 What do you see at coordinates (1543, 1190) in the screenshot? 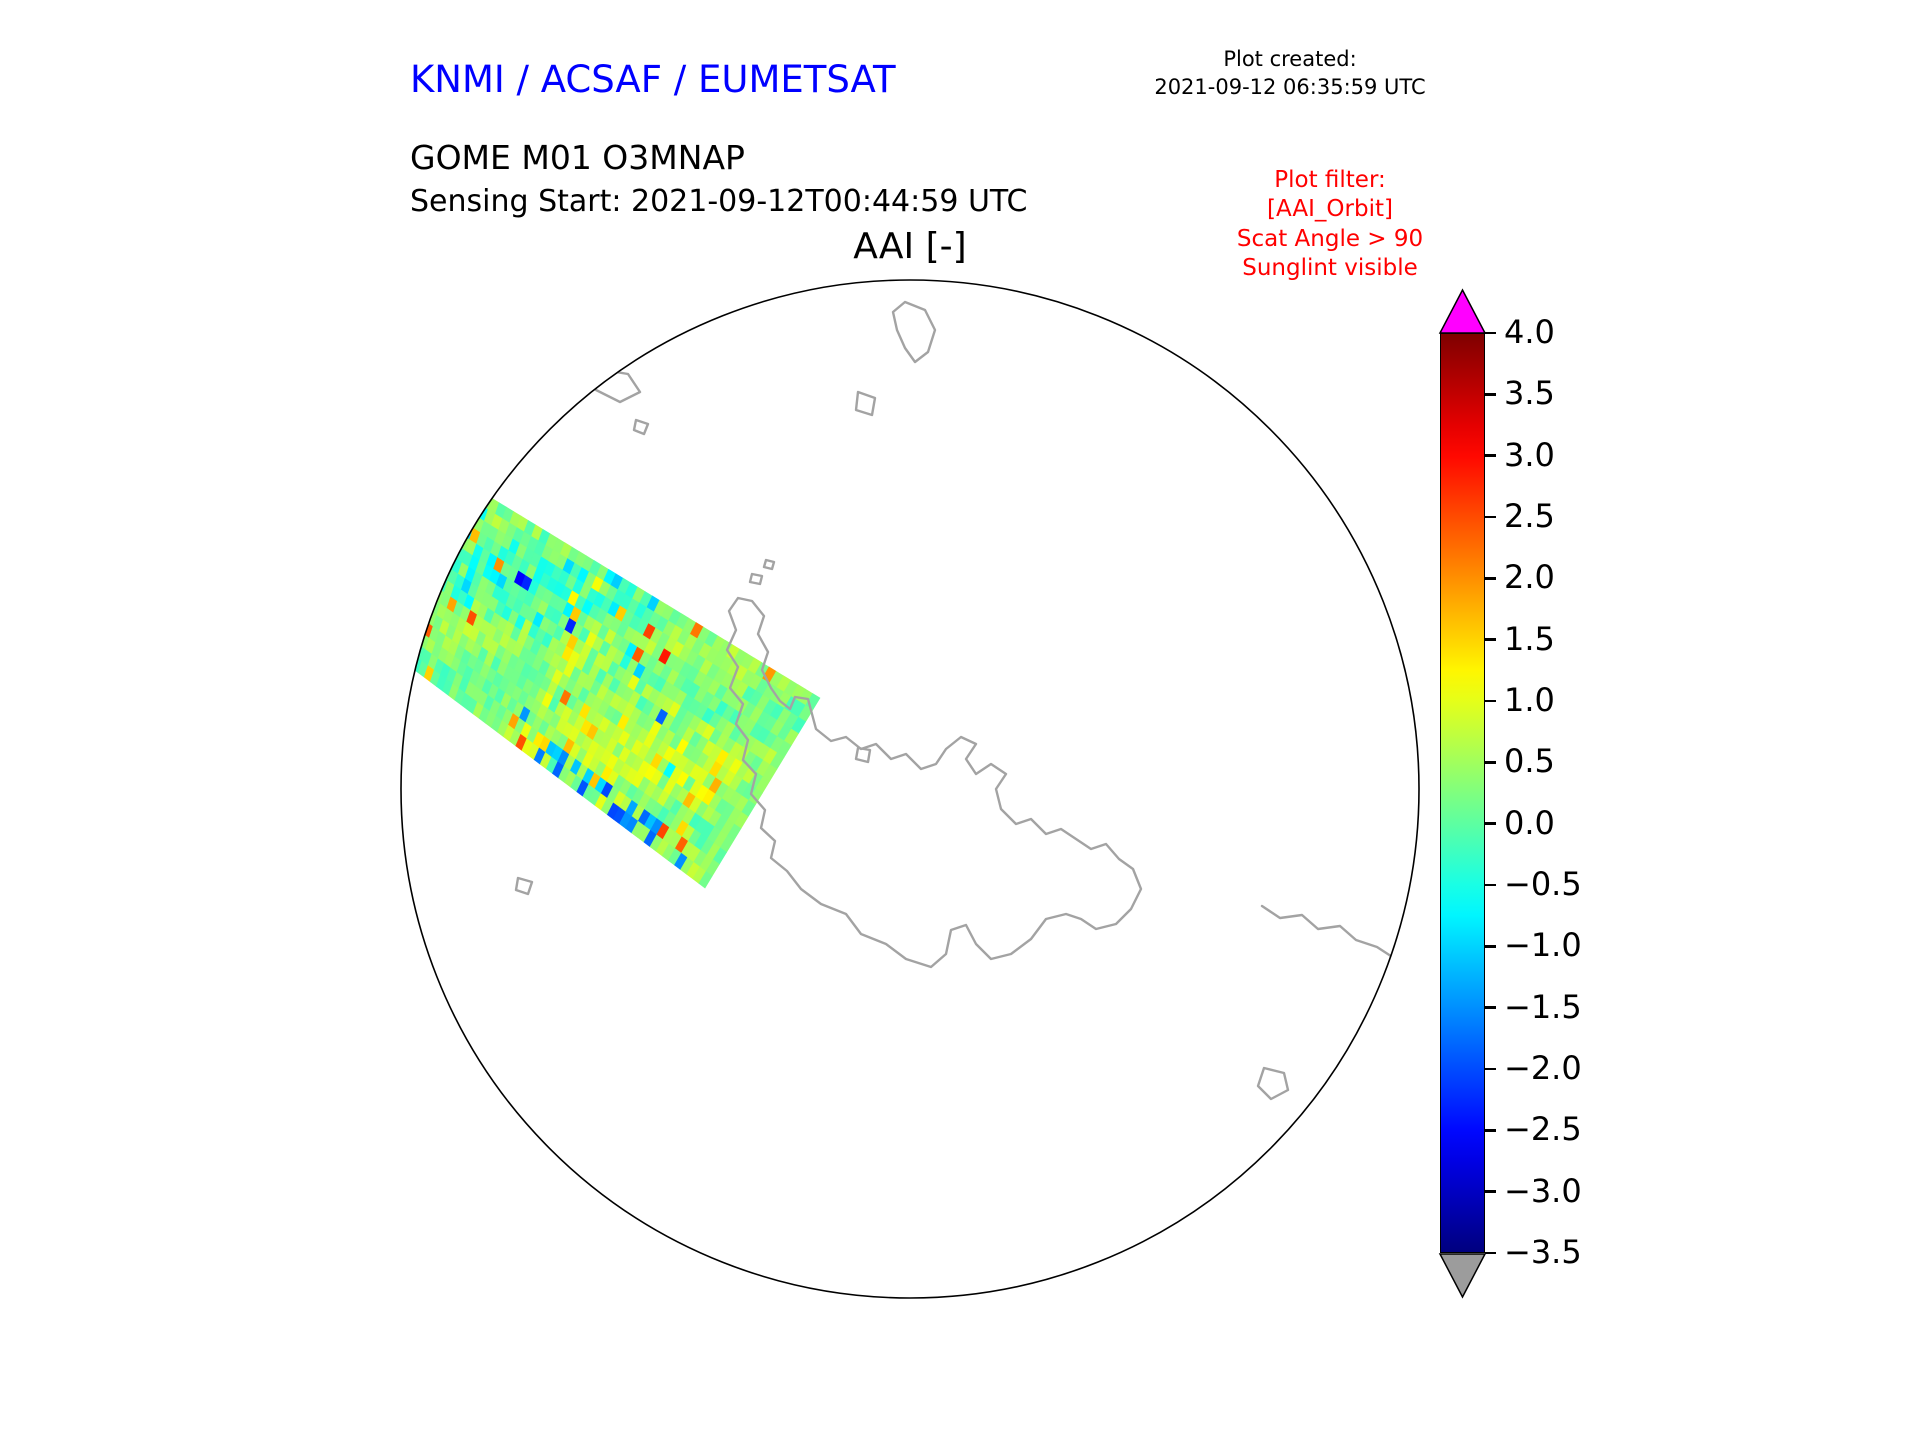
I see `colorbar-tick-label: −3.0` at bounding box center [1543, 1190].